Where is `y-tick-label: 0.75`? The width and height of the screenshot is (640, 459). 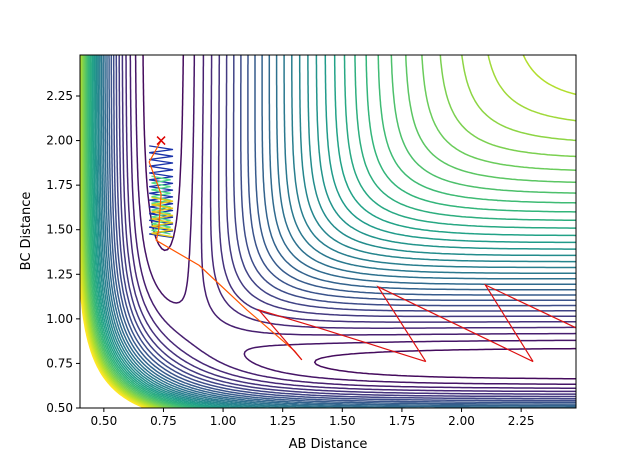 y-tick-label: 0.75 is located at coordinates (59, 363).